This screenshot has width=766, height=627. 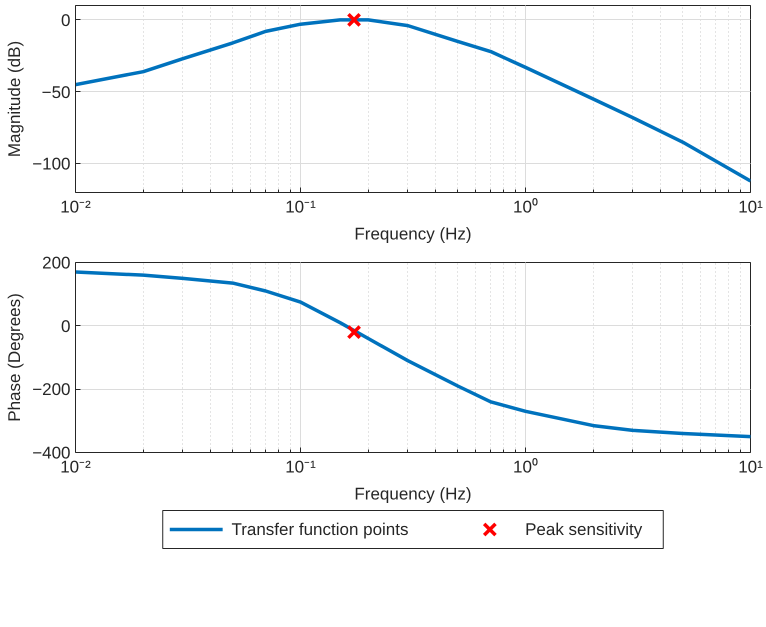 What do you see at coordinates (14, 357) in the screenshot?
I see `y-axis-title: Phase (Degrees)` at bounding box center [14, 357].